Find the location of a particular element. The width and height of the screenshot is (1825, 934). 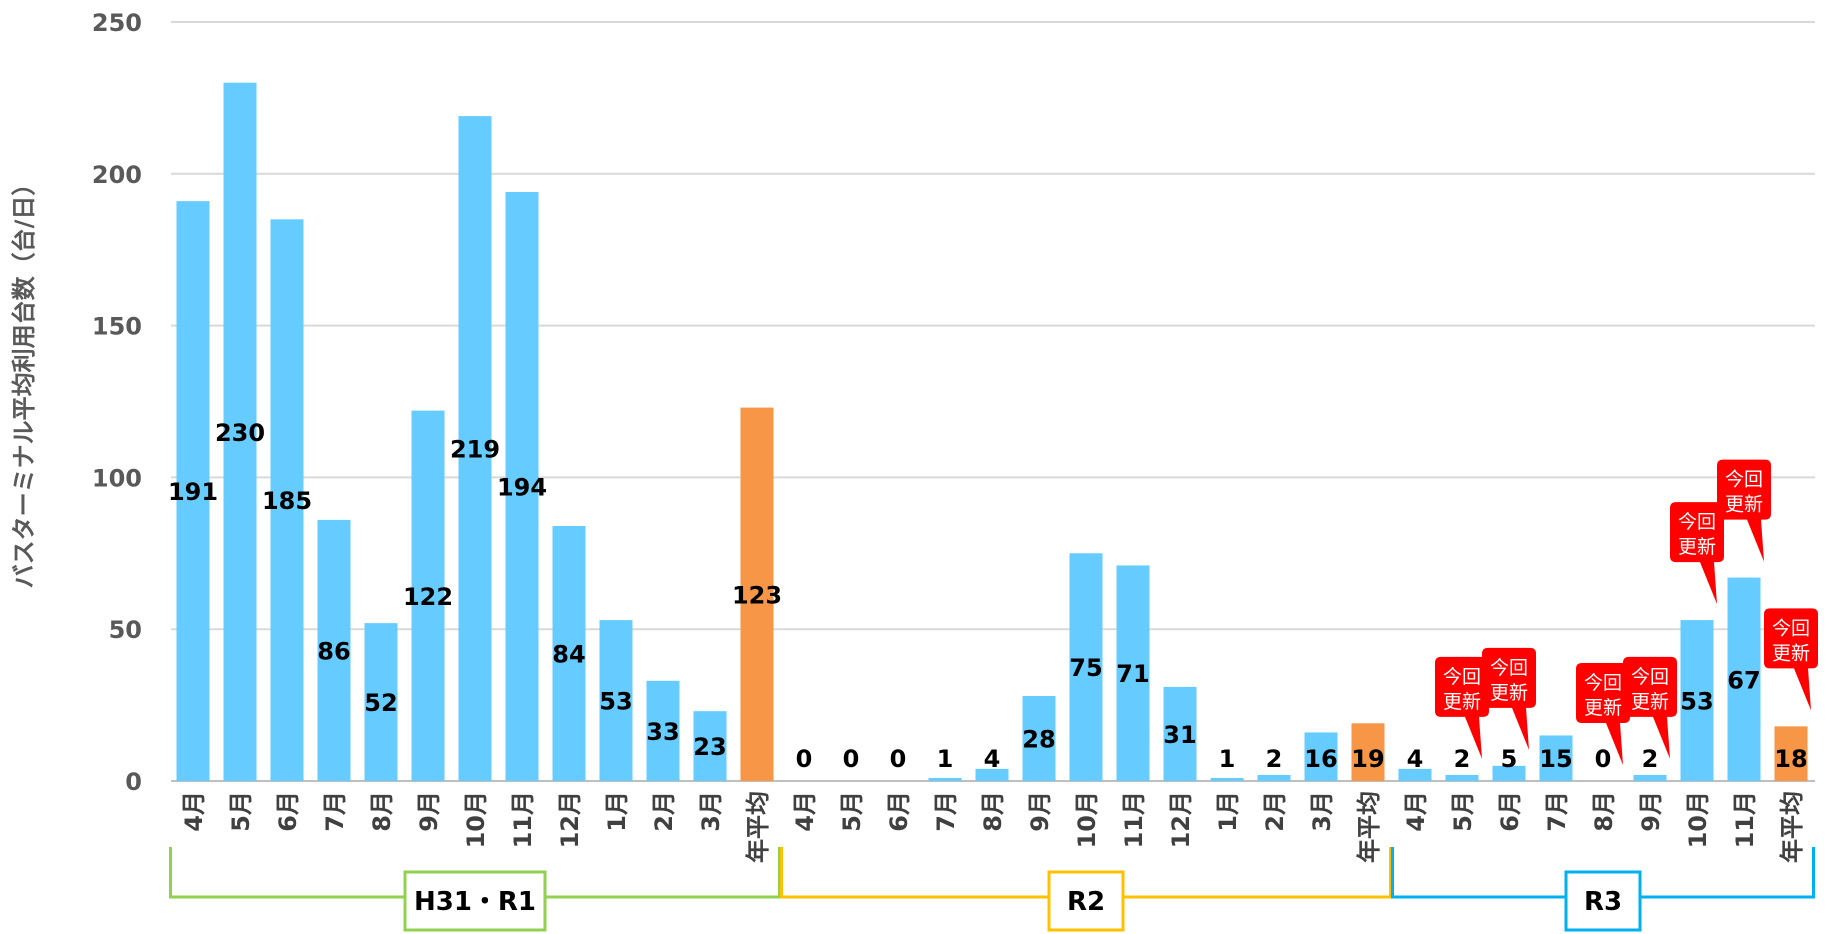

y-tick-label: 250 is located at coordinates (117, 23).